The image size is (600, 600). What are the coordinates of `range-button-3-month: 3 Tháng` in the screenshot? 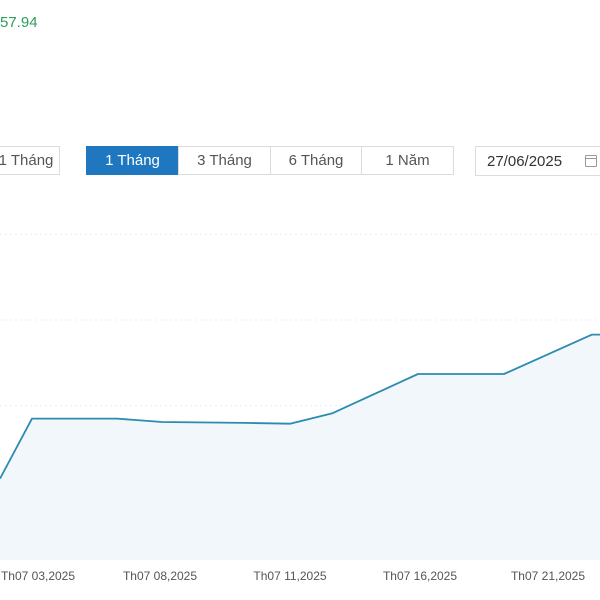 It's located at (224, 160).